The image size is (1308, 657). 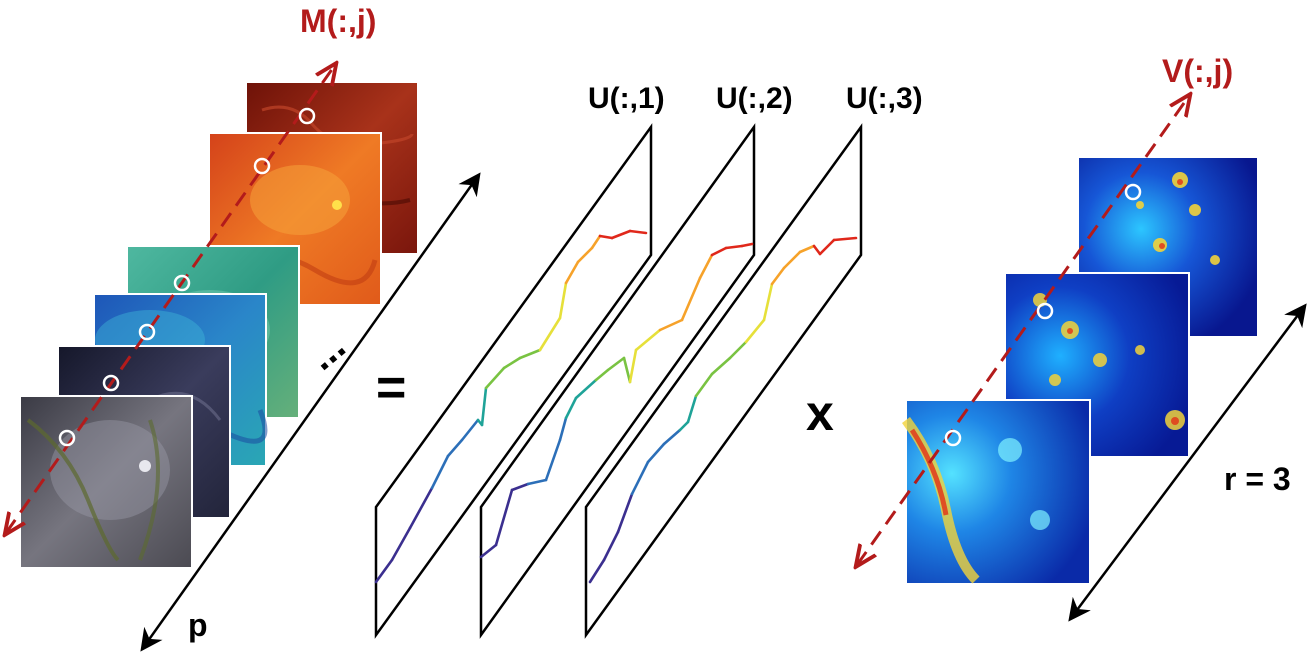 What do you see at coordinates (1257, 479) in the screenshot?
I see `r-label: r = 3` at bounding box center [1257, 479].